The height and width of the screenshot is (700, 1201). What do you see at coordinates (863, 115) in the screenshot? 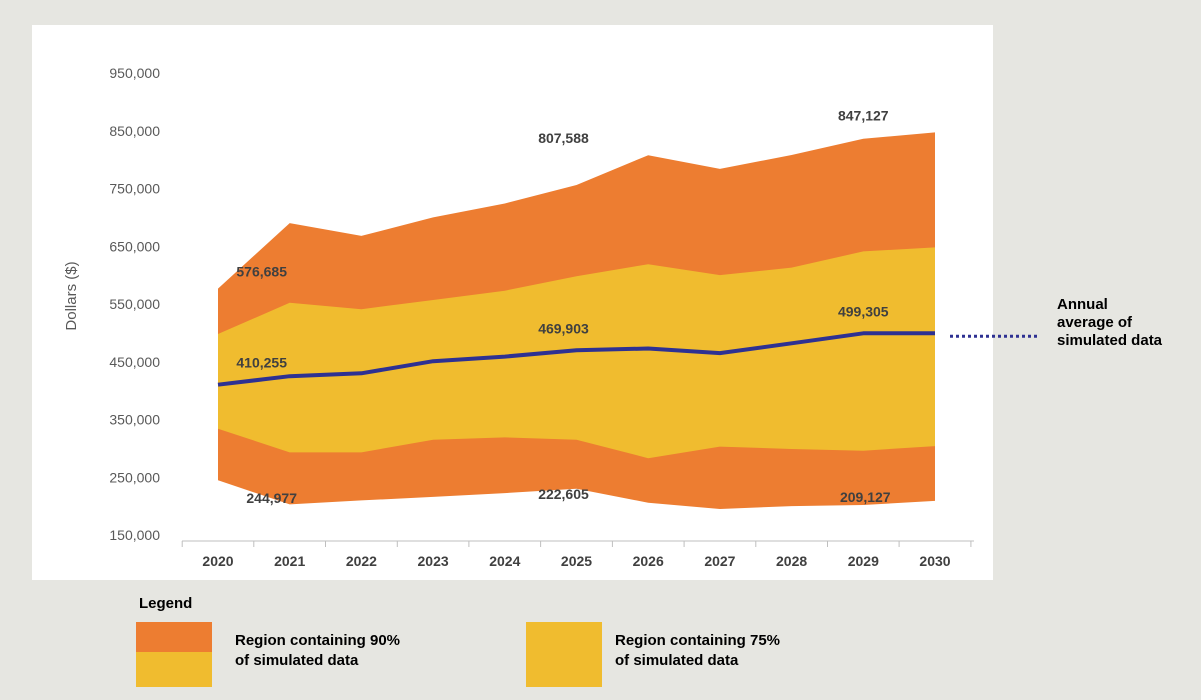
I see `data-label: 847,127` at bounding box center [863, 115].